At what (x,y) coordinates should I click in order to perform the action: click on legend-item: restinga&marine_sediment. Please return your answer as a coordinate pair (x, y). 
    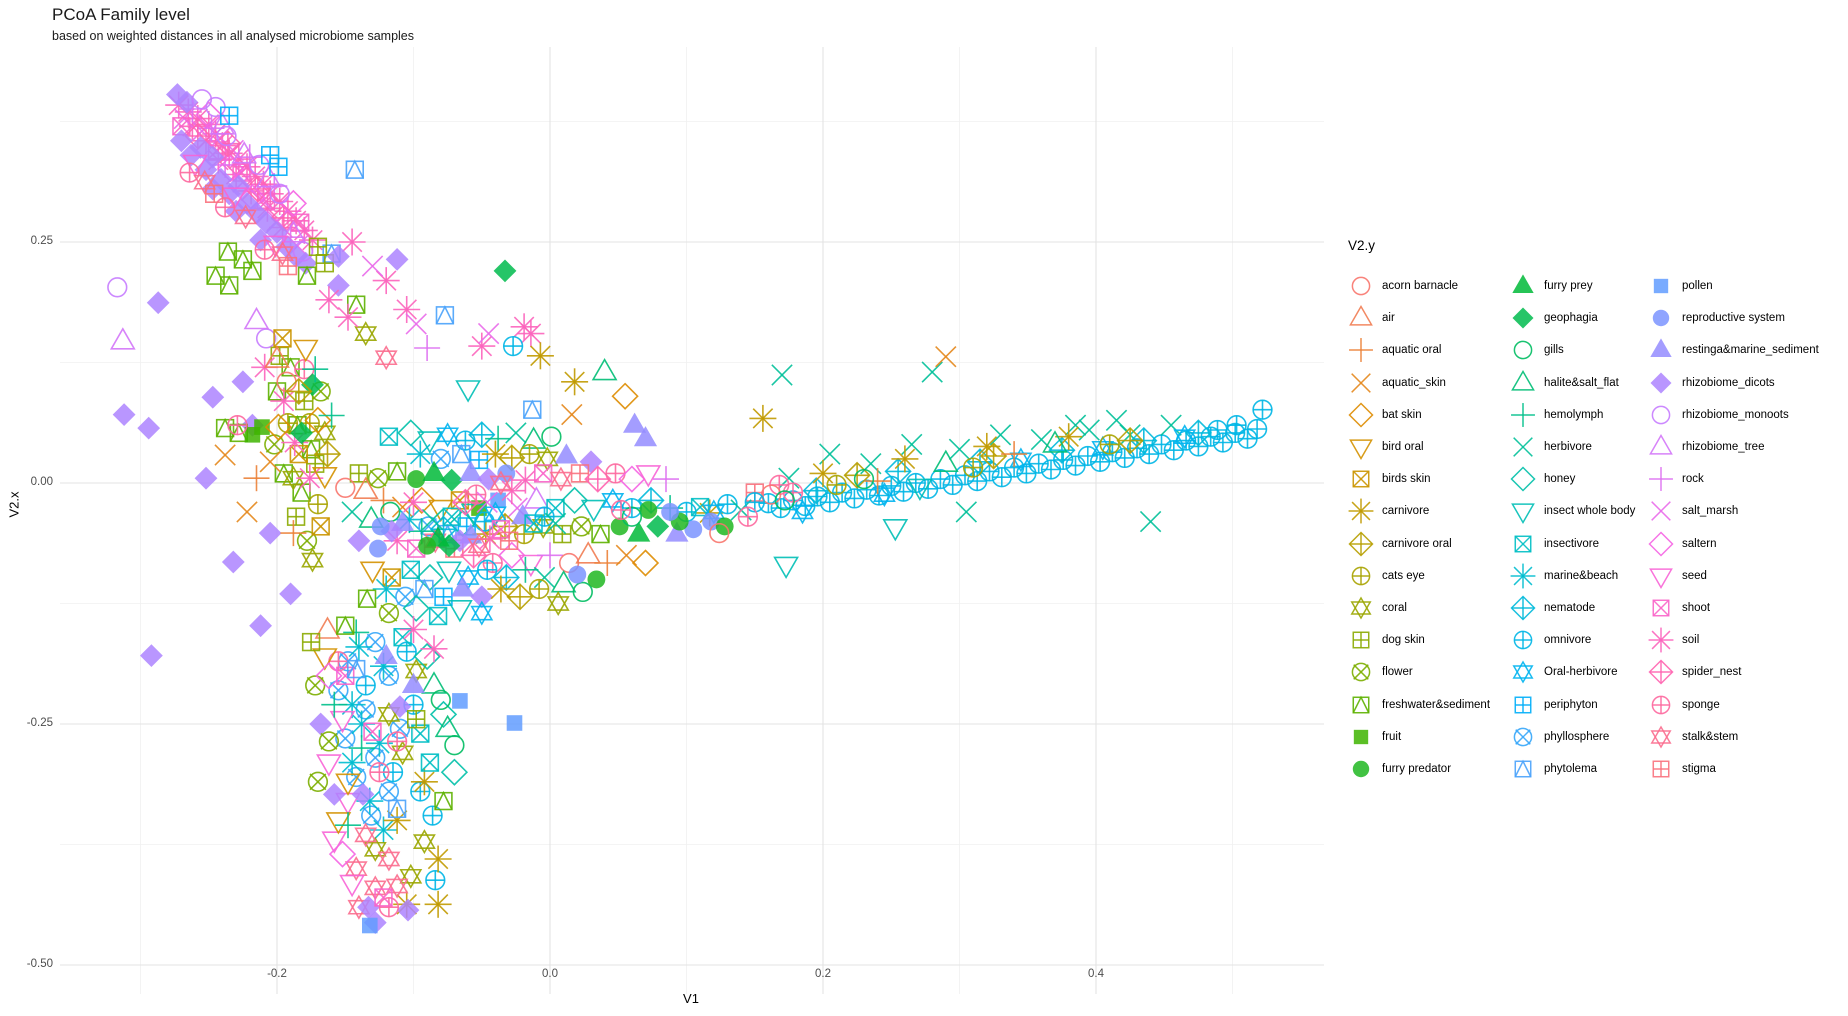
    Looking at the image, I should click on (1733, 350).